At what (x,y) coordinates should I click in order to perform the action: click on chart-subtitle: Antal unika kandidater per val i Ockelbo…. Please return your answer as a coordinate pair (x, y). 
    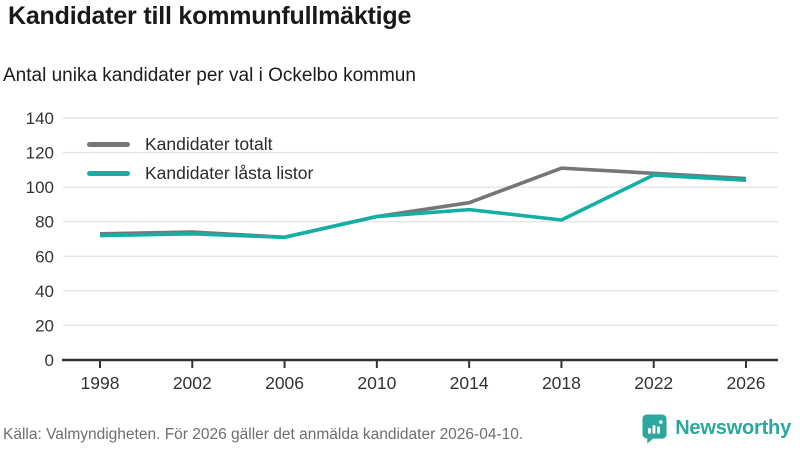
    Looking at the image, I should click on (209, 75).